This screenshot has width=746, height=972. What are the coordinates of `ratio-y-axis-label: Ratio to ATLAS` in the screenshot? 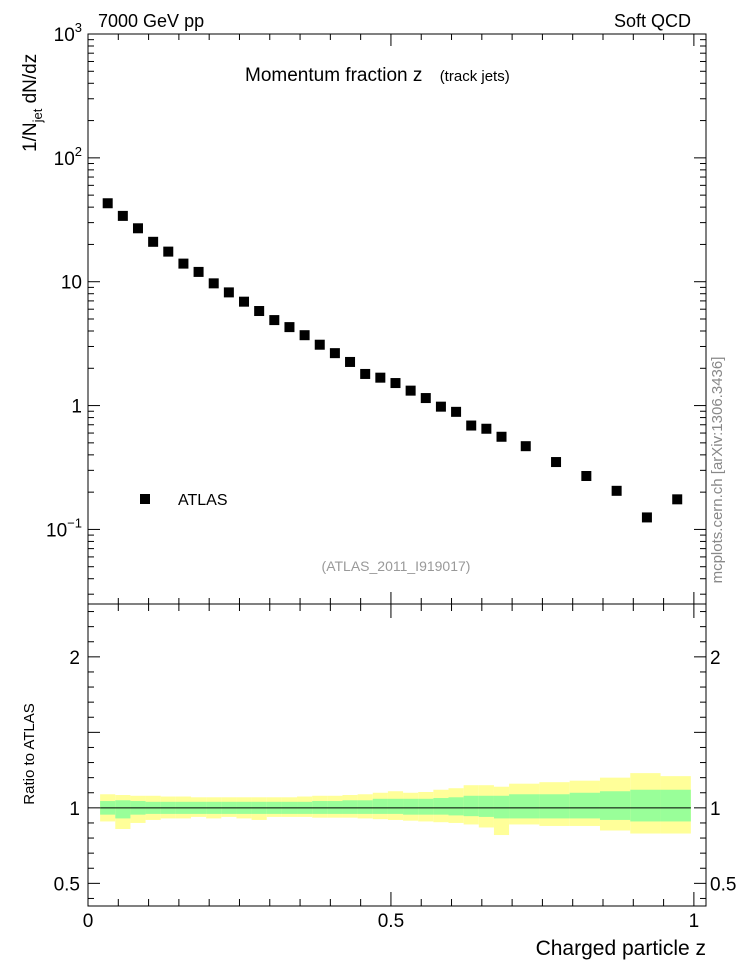 It's located at (29, 753).